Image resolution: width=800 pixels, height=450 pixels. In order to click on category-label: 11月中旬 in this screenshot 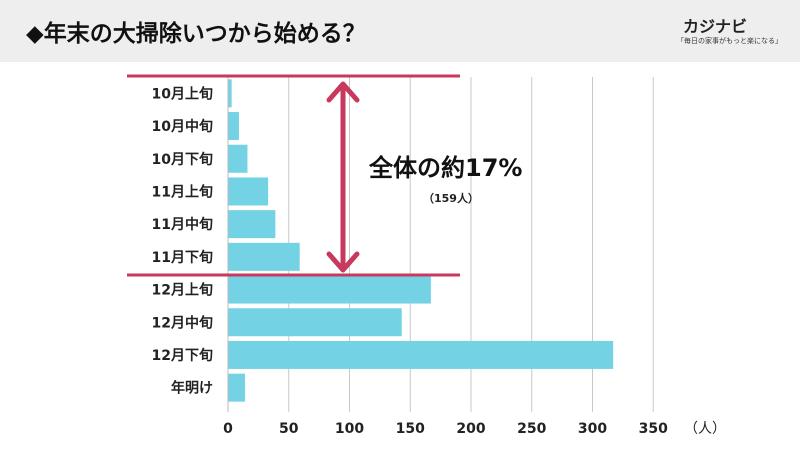, I will do `click(182, 224)`.